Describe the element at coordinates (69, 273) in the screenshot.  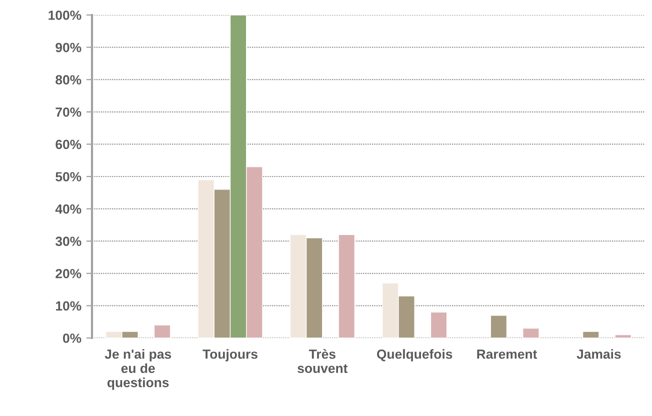
I see `y-tick-label: 20%` at that location.